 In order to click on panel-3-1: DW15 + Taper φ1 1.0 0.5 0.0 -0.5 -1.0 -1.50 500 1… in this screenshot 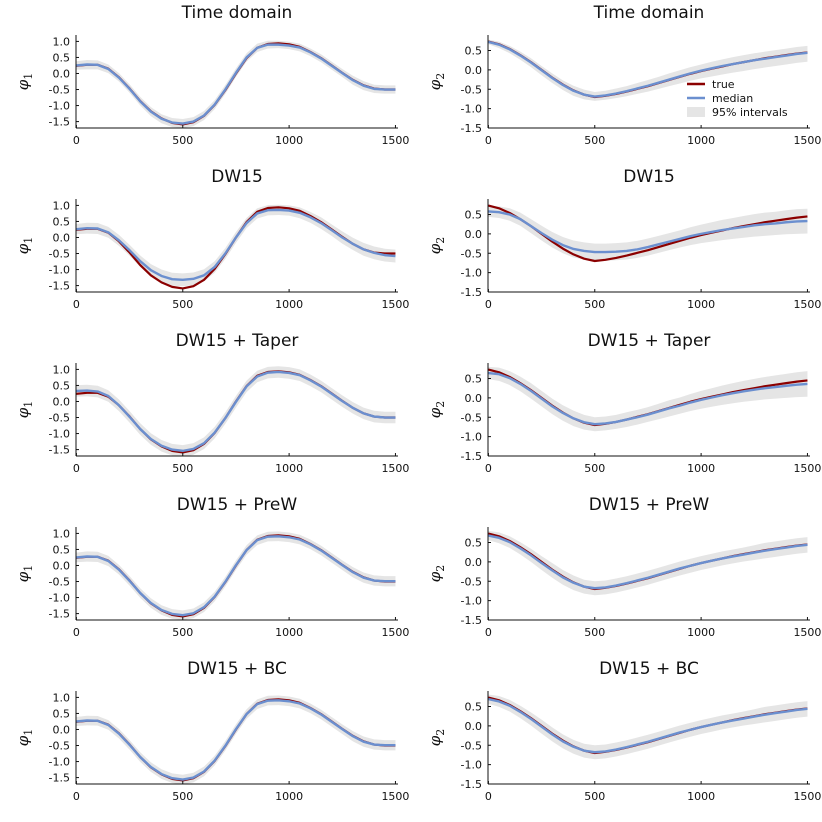, I will do `click(211, 403)`.